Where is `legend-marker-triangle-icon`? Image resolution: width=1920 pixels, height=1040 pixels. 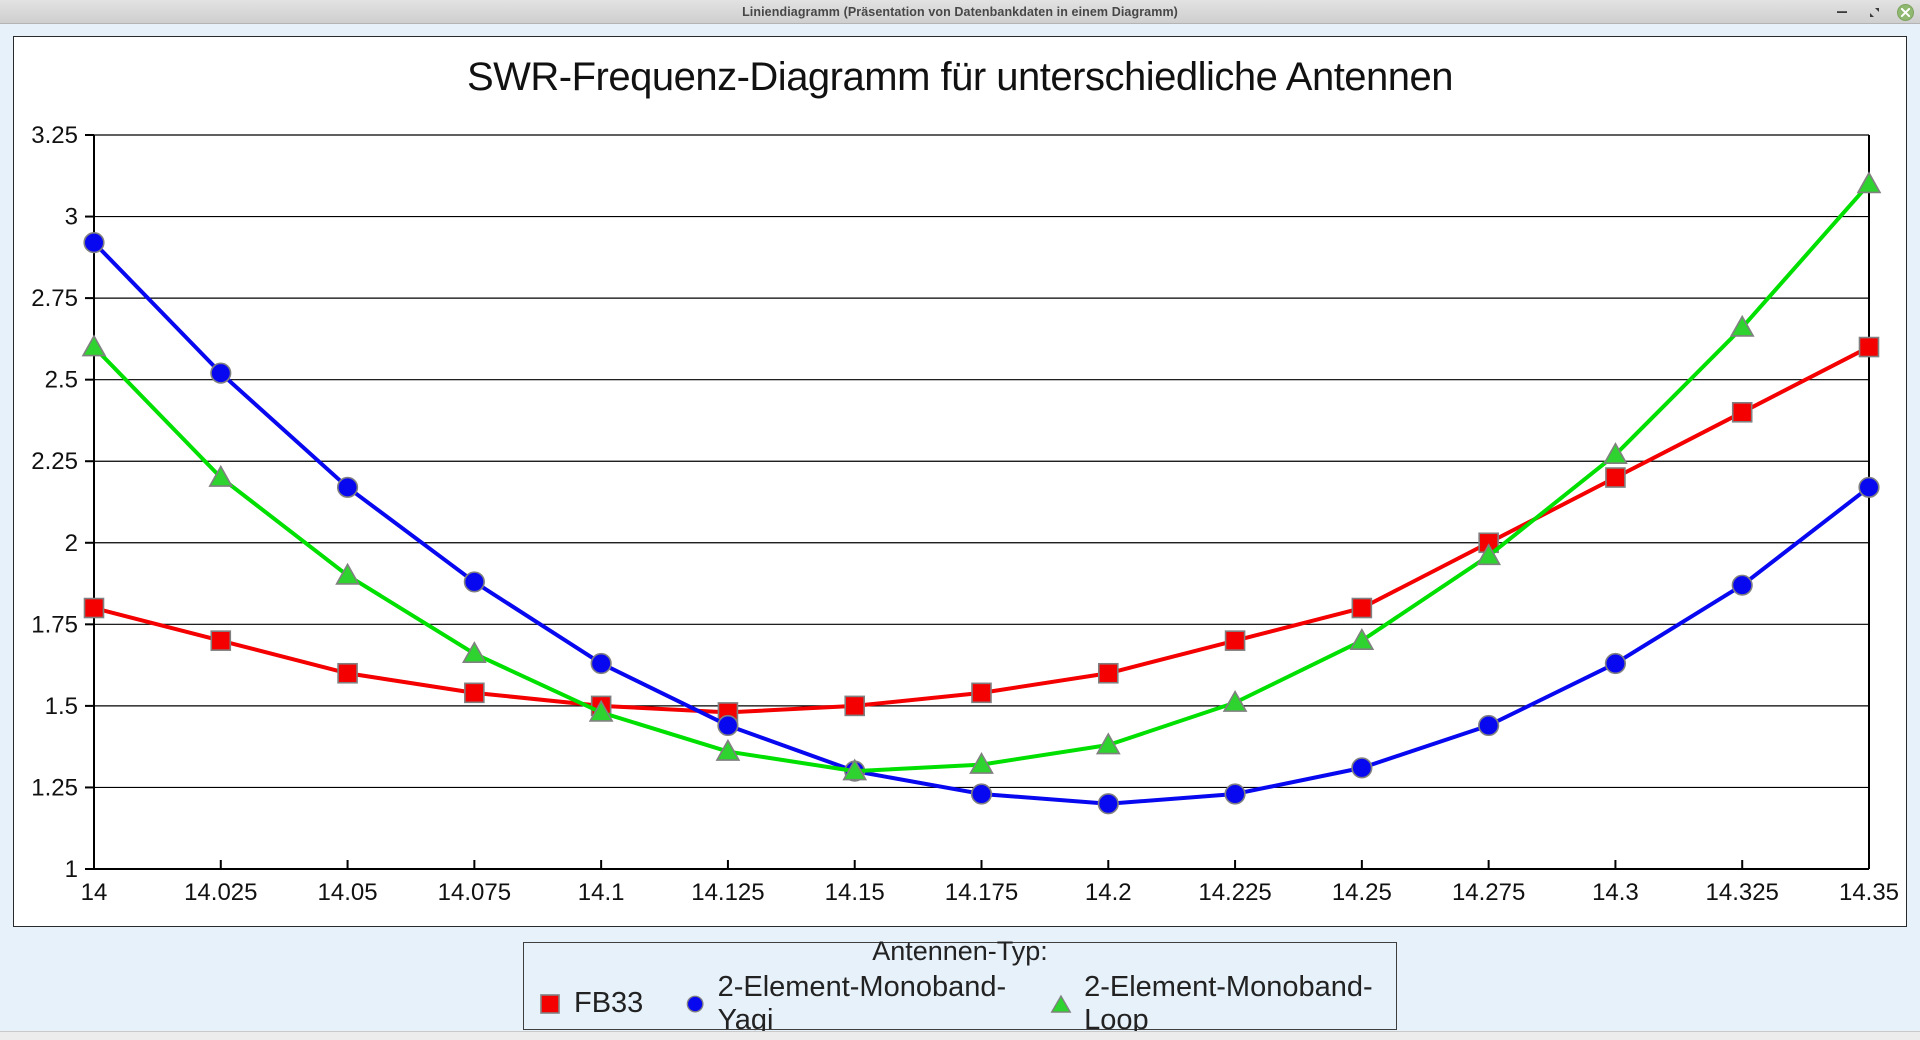 legend-marker-triangle-icon is located at coordinates (1061, 1003).